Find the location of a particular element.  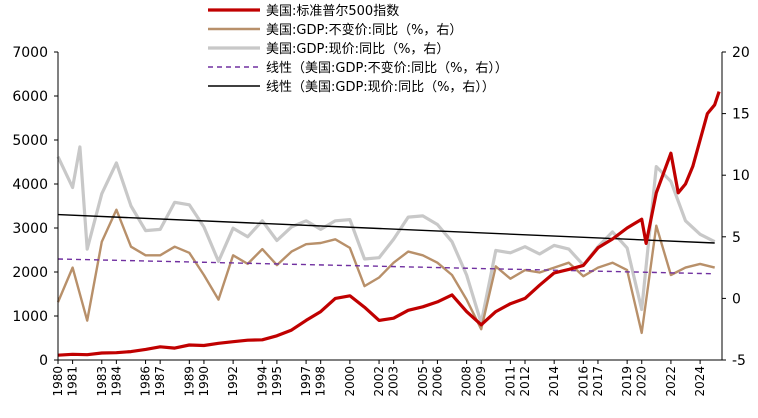

x-tick-label: 2014 is located at coordinates (554, 381).